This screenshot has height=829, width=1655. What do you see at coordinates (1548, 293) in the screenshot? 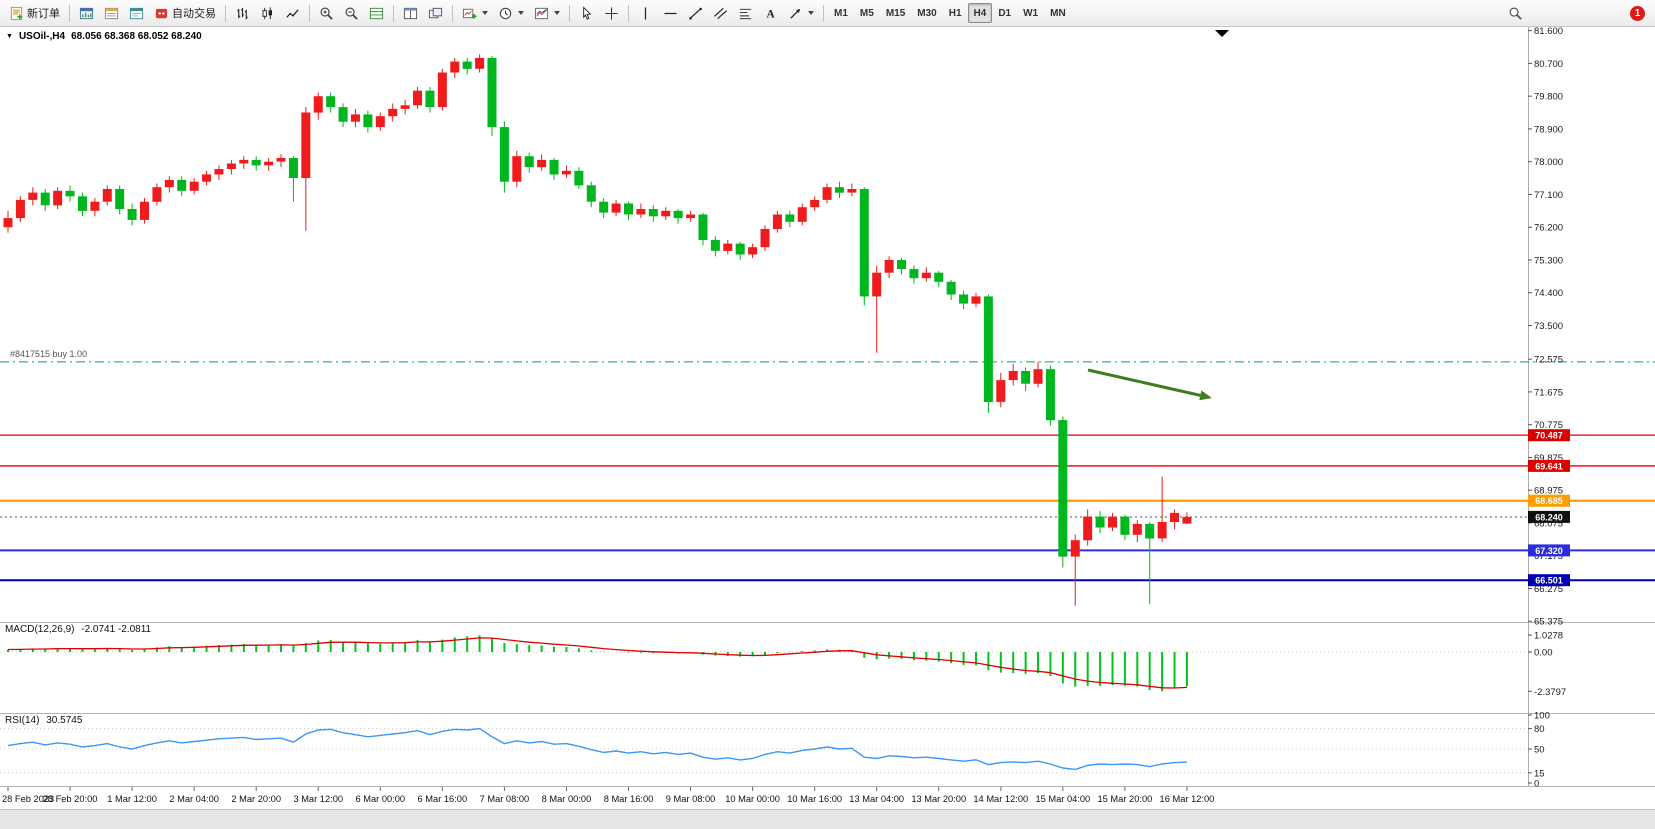
I see `svg-text: 74.400` at bounding box center [1548, 293].